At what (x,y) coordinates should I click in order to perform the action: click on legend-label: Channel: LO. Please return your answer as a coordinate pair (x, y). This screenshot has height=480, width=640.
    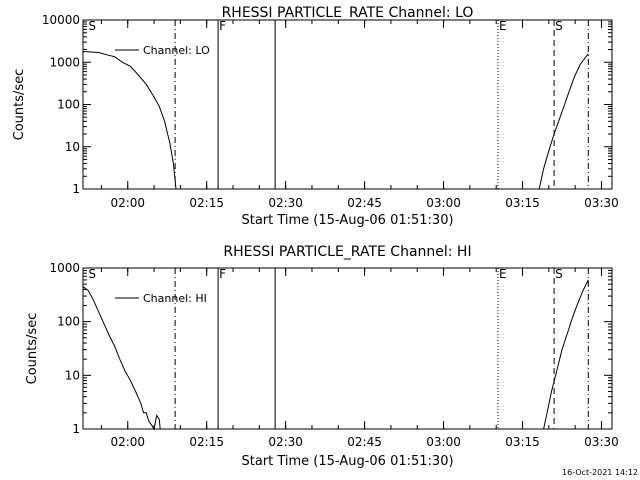
    Looking at the image, I should click on (176, 50).